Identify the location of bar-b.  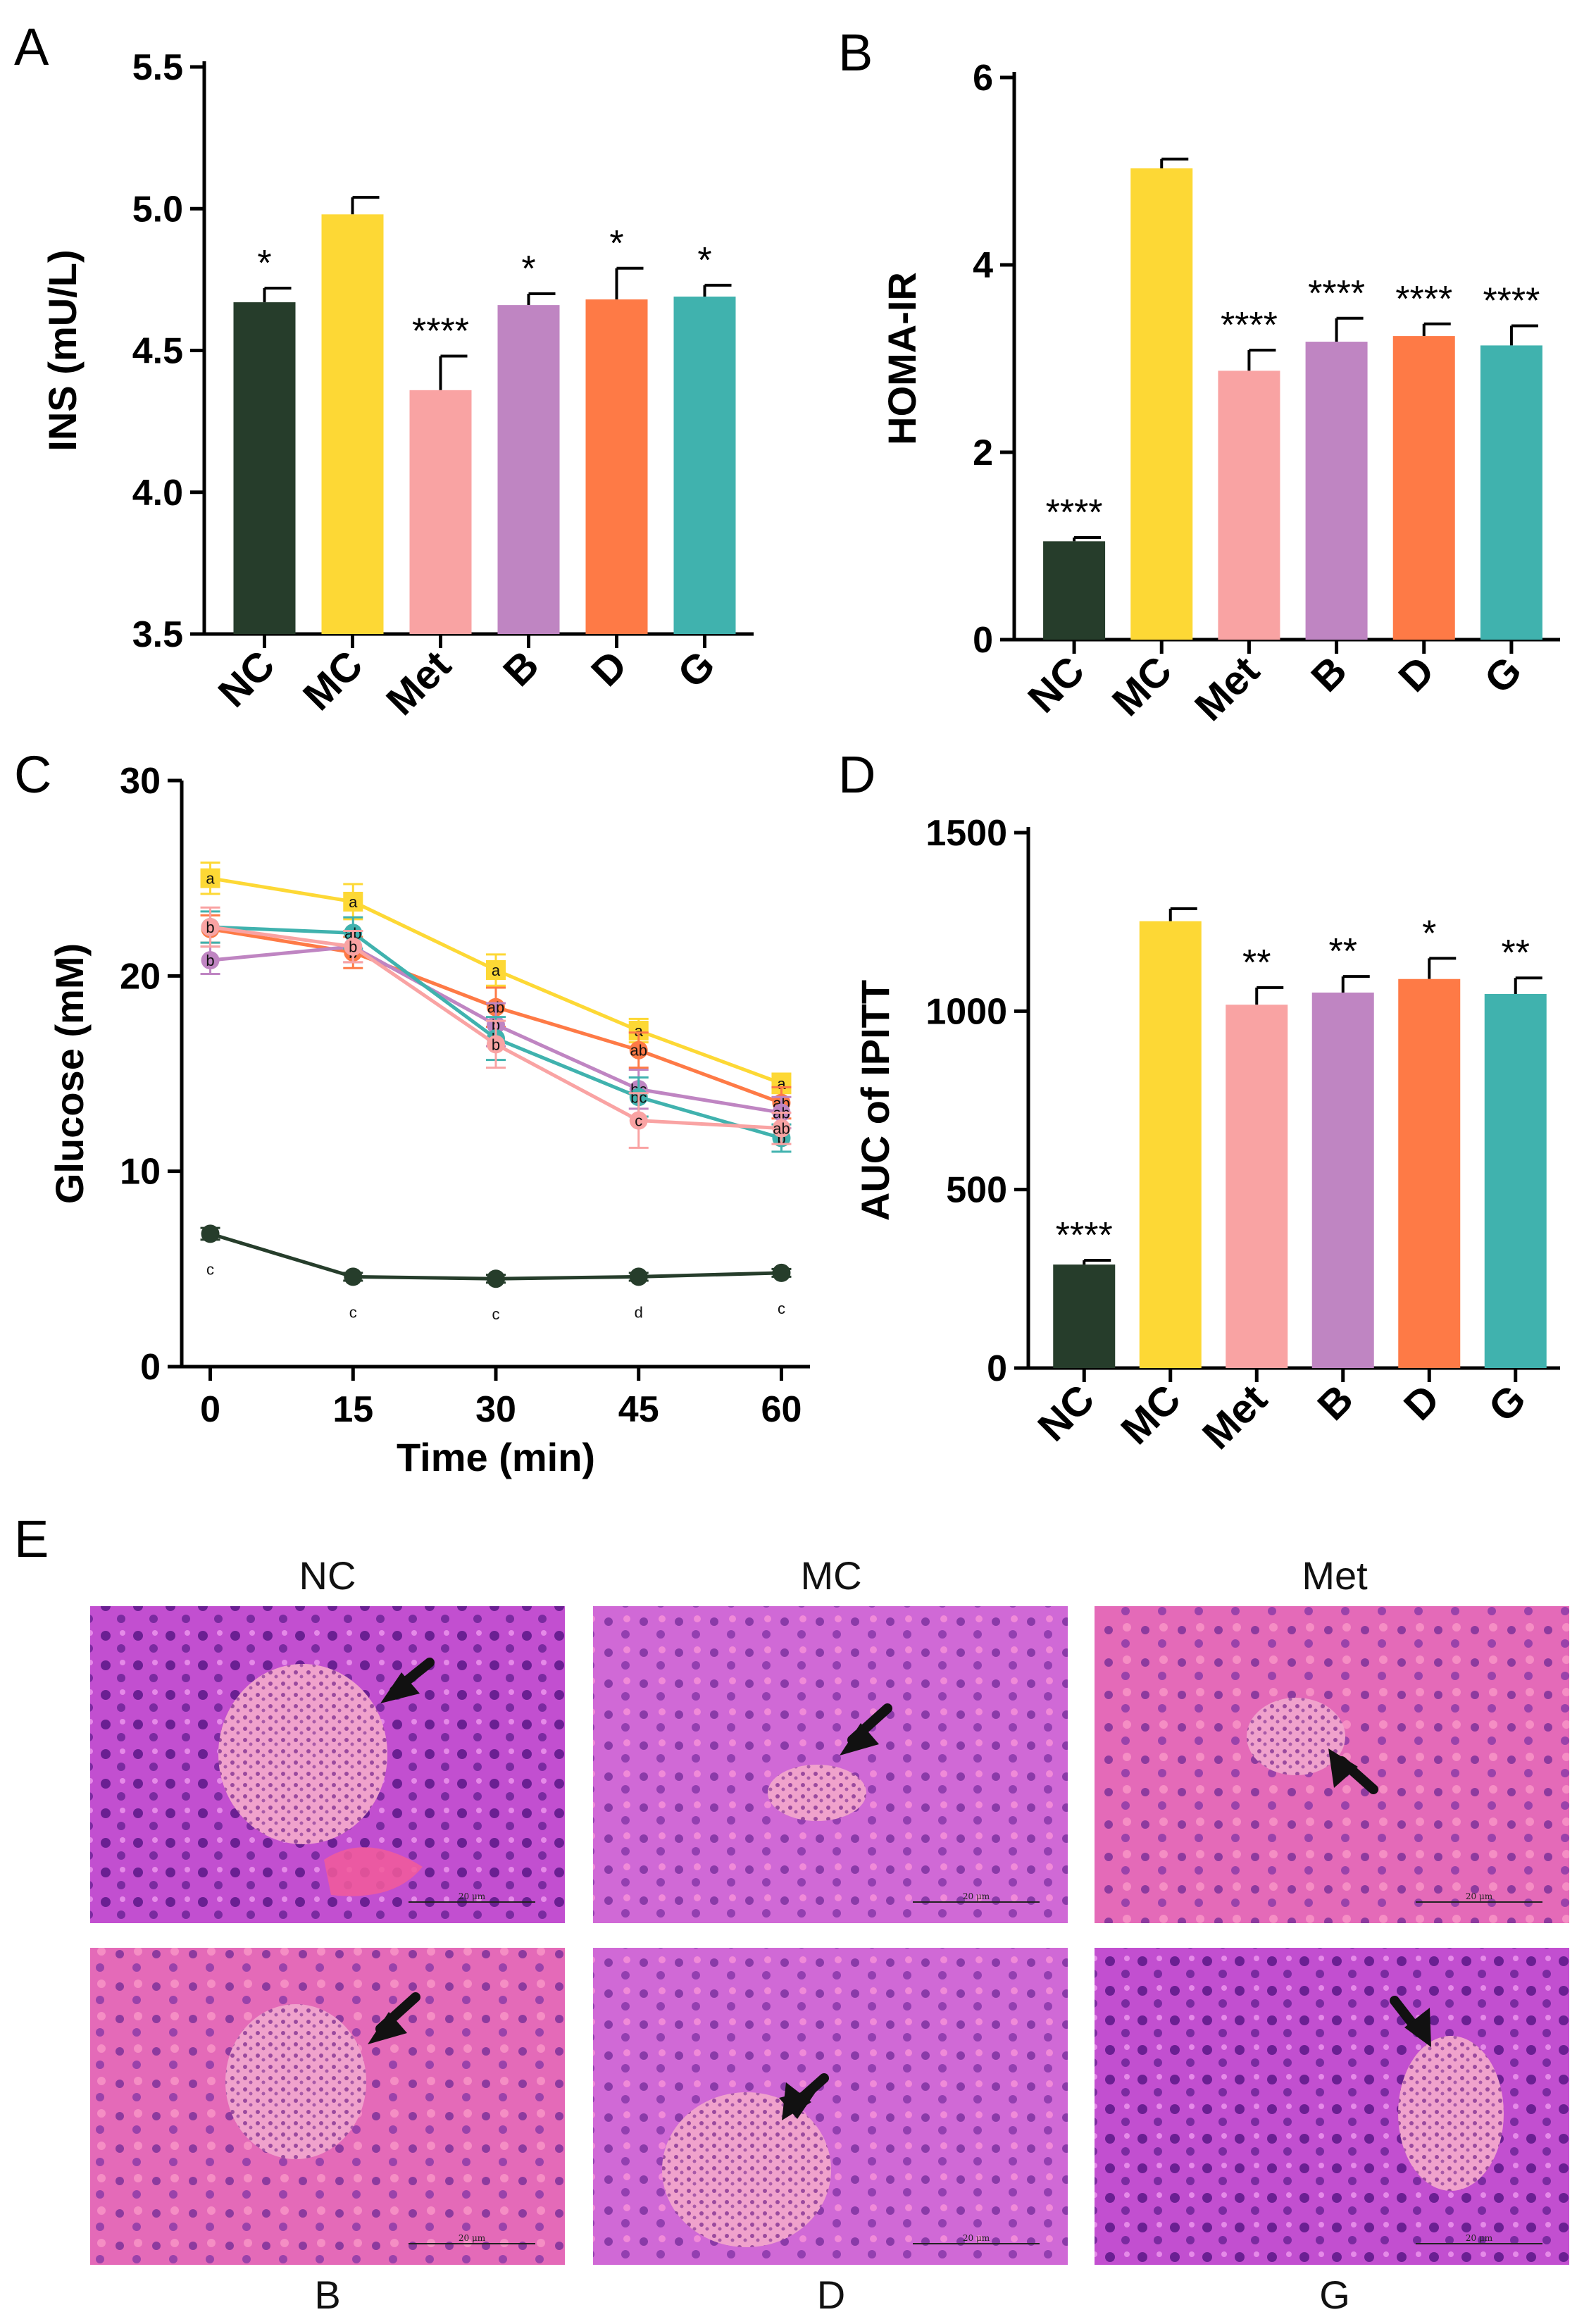
(1336, 491).